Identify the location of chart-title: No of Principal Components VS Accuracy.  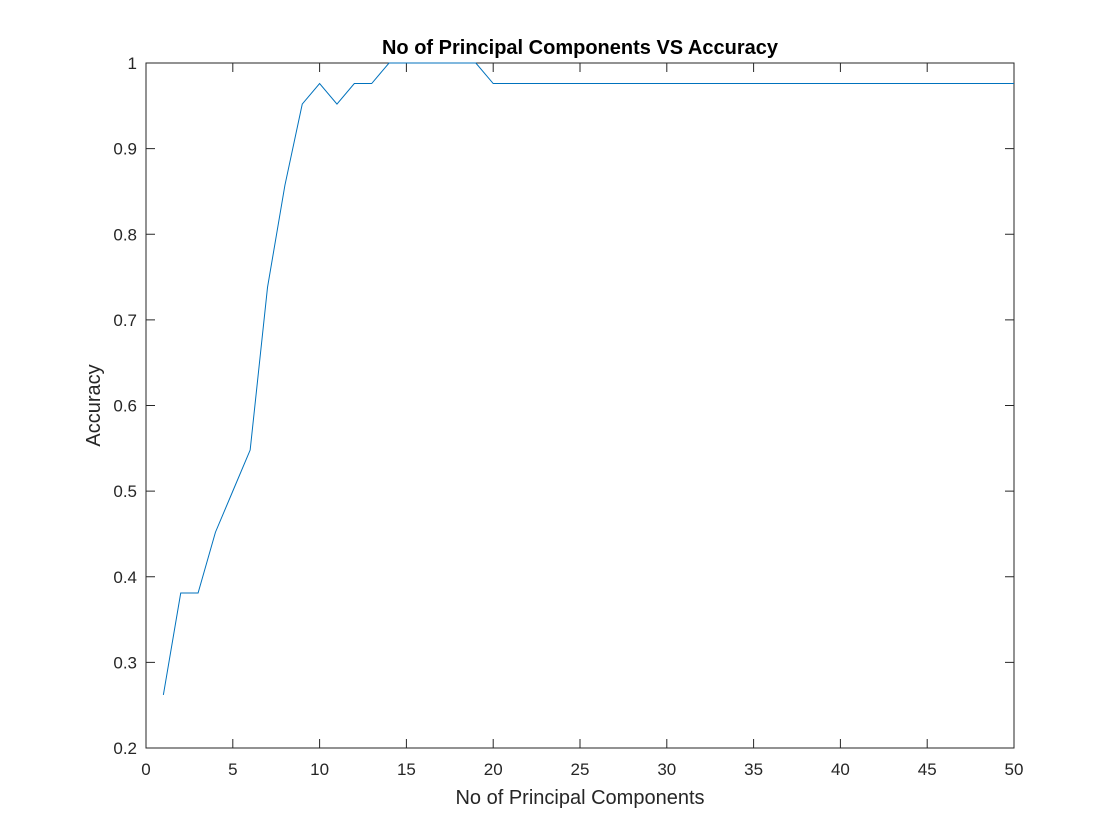
(580, 48).